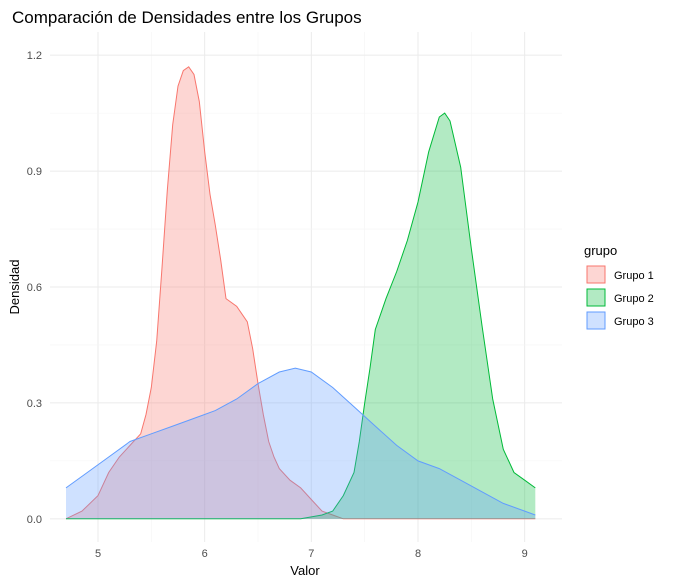 This screenshot has width=673, height=585. I want to click on x-tick-label: 9, so click(525, 554).